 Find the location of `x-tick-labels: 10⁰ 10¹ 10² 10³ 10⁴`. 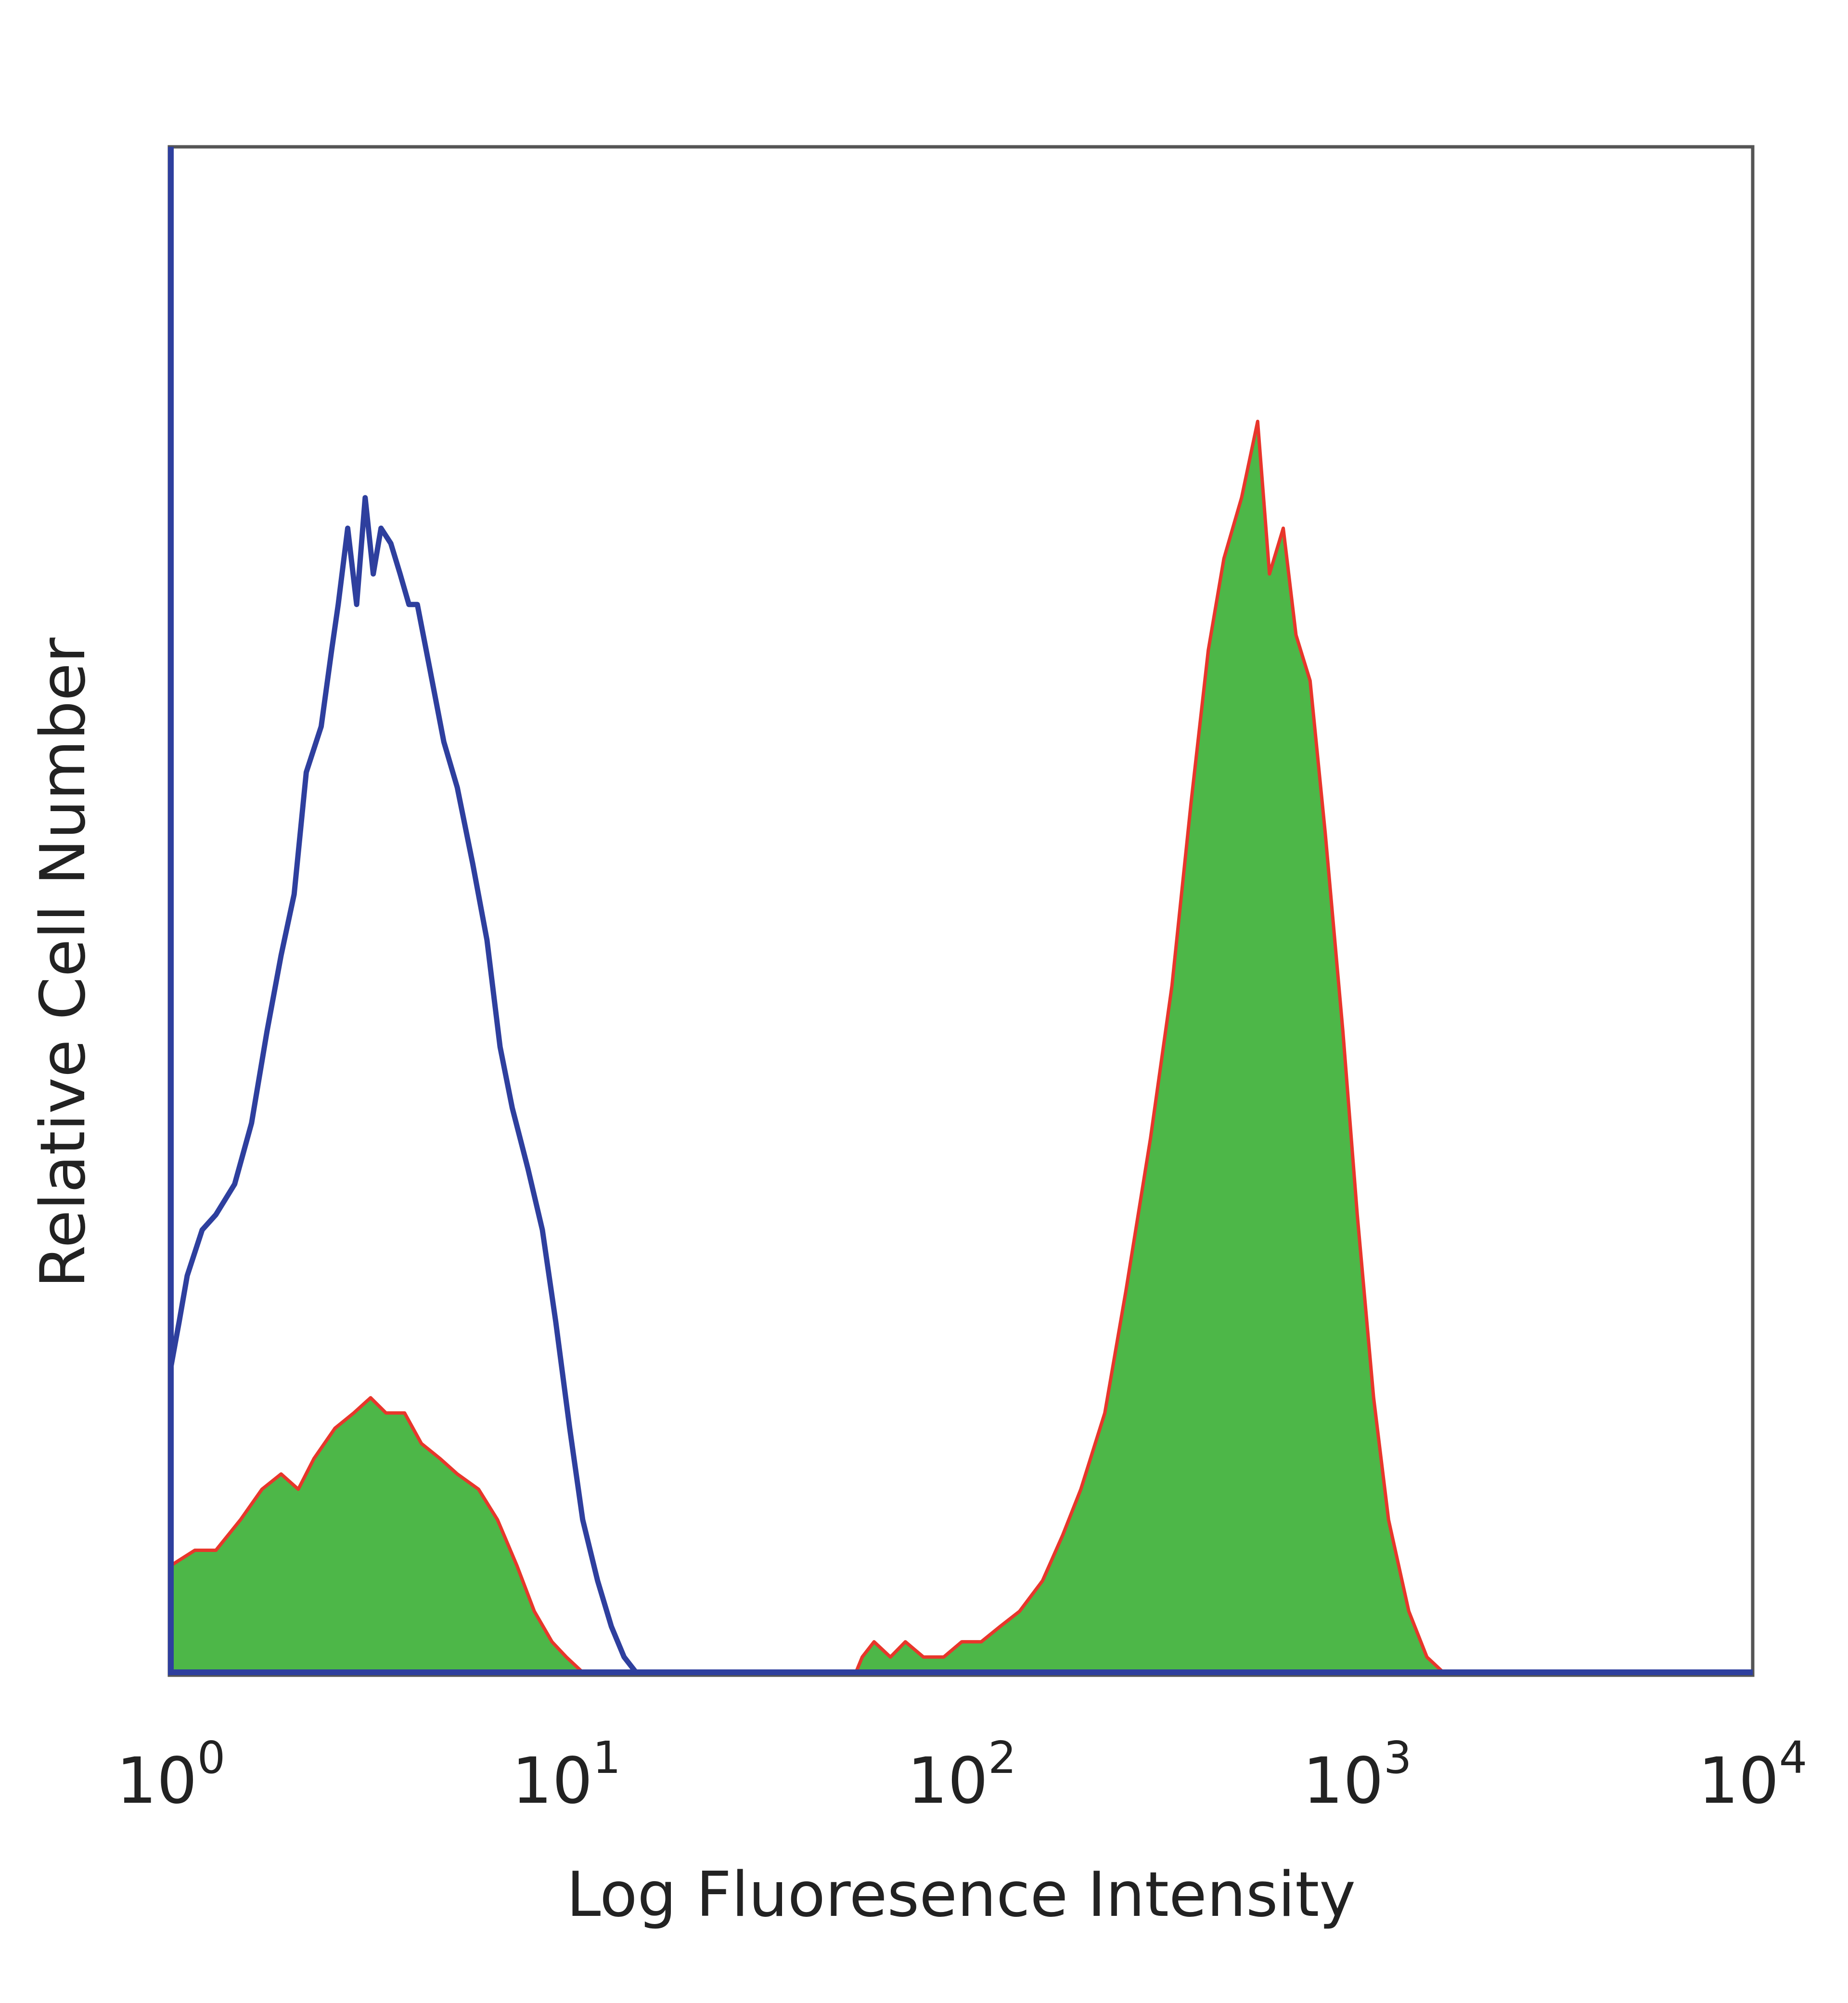

x-tick-labels: 10⁰ 10¹ 10² 10³ 10⁴ is located at coordinates (962, 1775).